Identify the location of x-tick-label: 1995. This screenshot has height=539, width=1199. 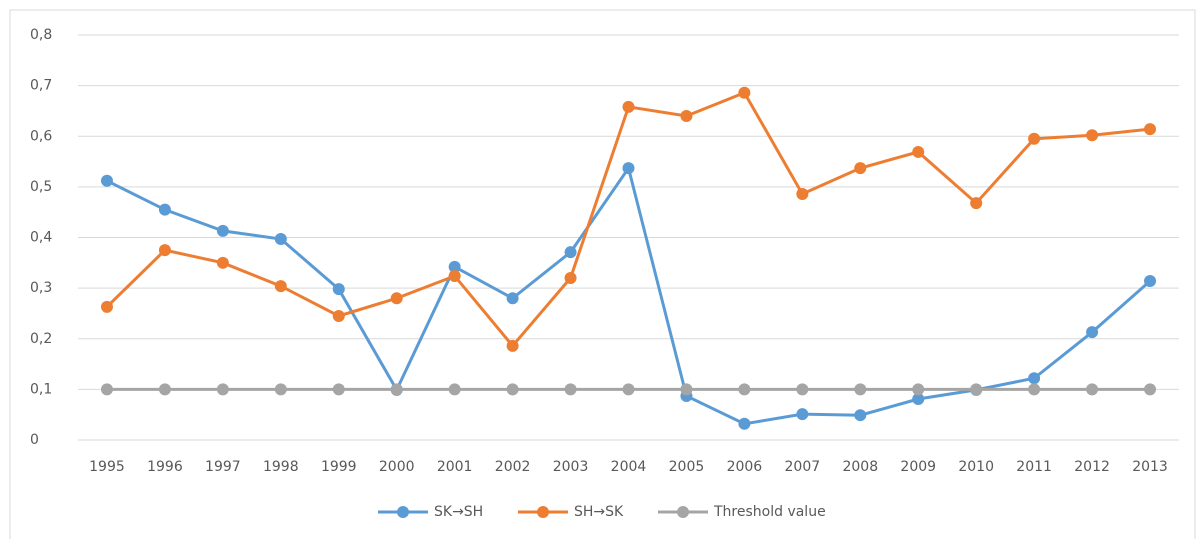
(107, 467).